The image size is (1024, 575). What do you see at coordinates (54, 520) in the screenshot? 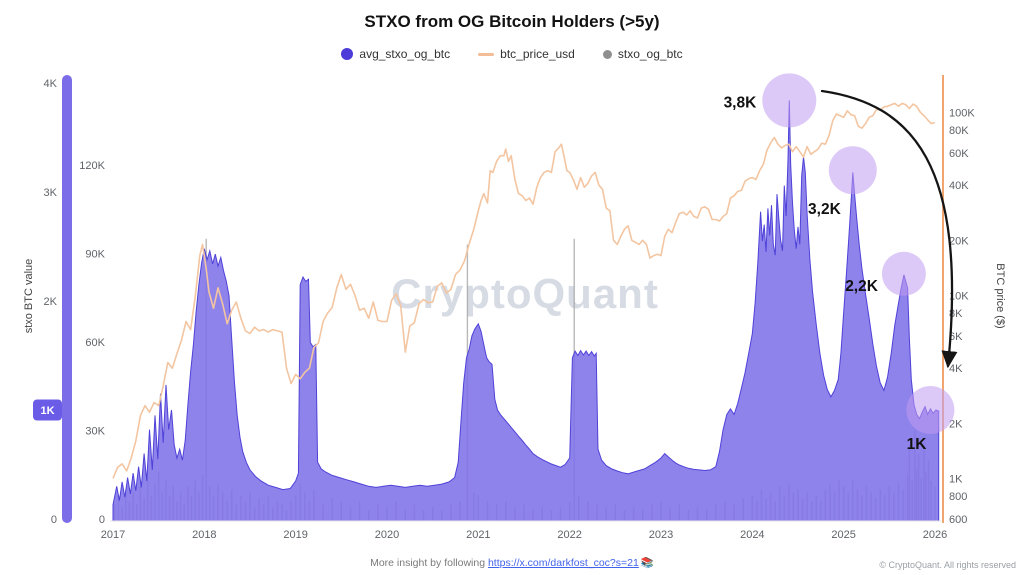
I see `left-tick-label: 0` at bounding box center [54, 520].